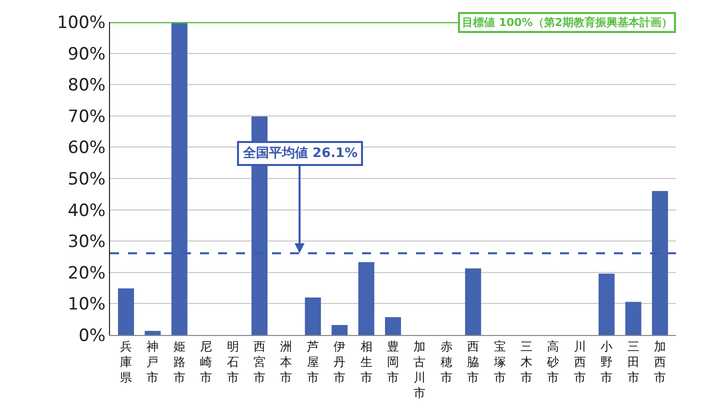  Describe the element at coordinates (553, 362) in the screenshot. I see `x-tick-label: 高砂市` at that location.